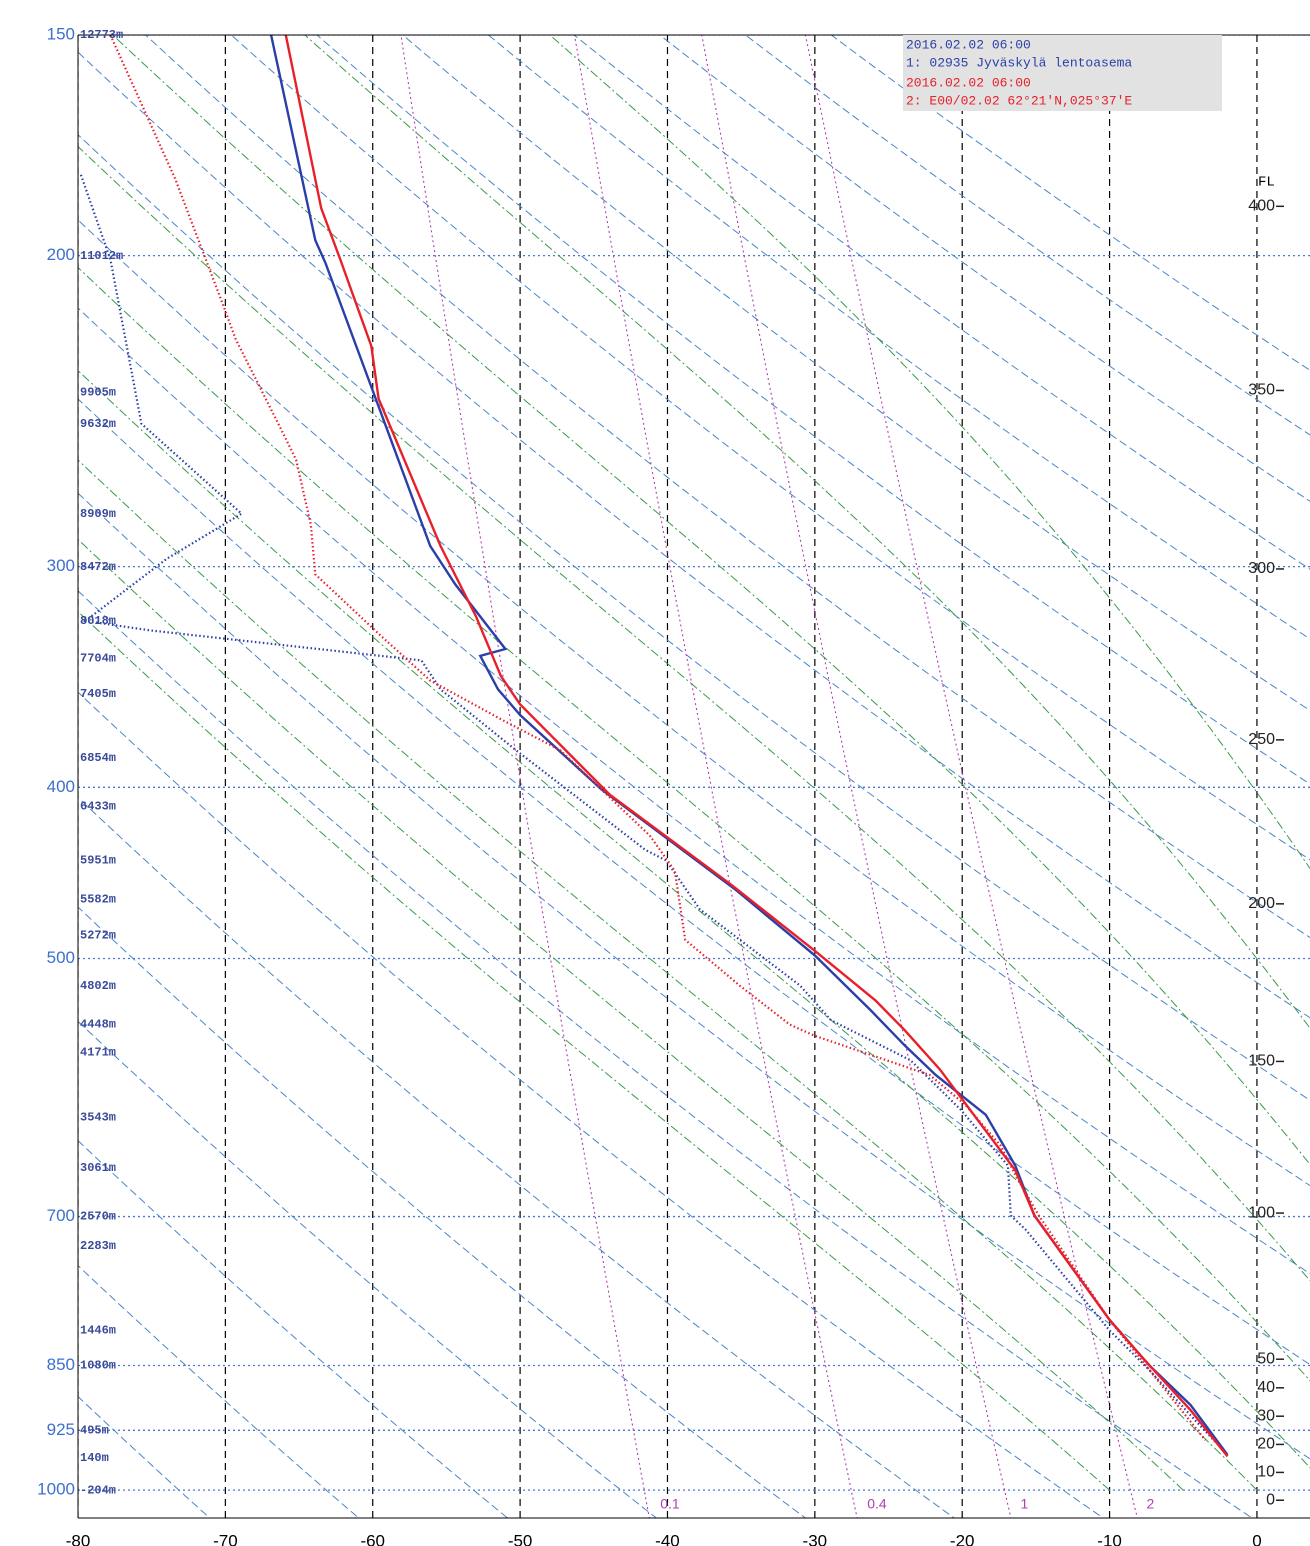  What do you see at coordinates (98, 806) in the screenshot?
I see `height-label: 6433m` at bounding box center [98, 806].